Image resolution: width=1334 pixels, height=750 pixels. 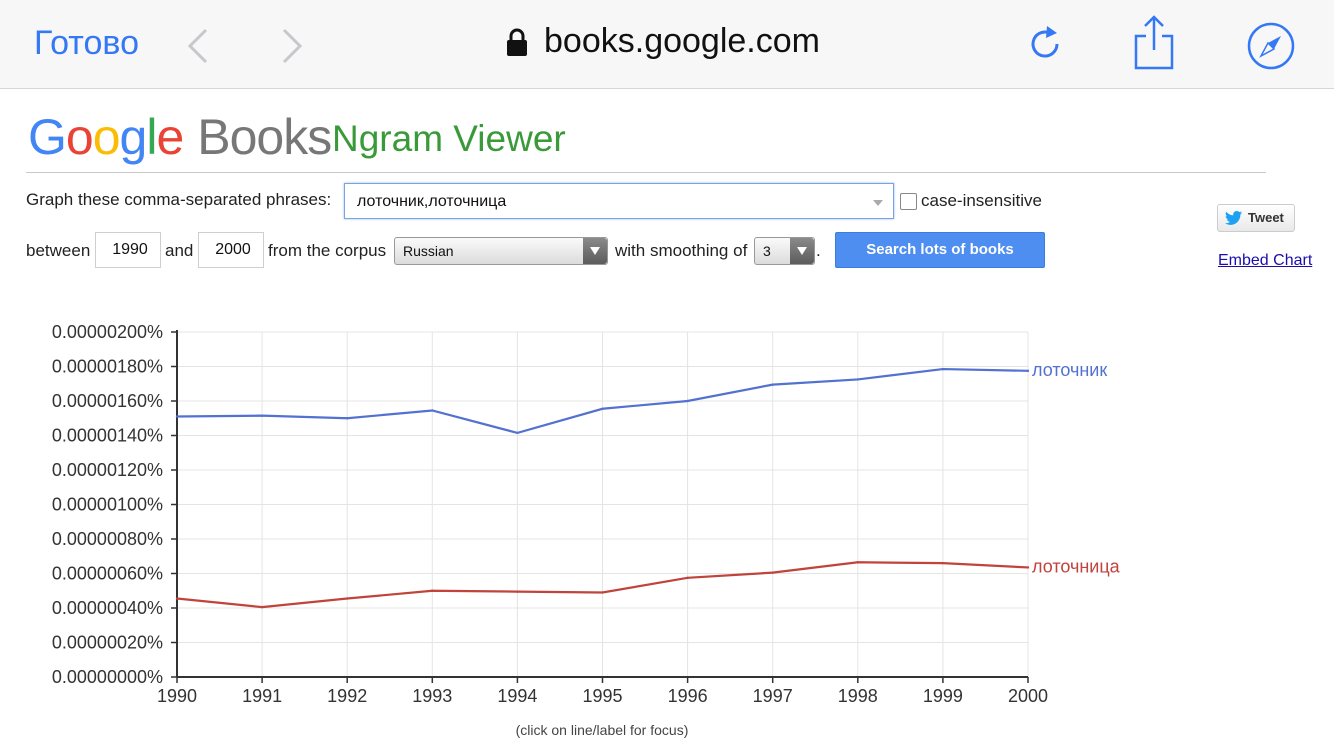 I want to click on y-tick-label: 0.00000060%, so click(x=107, y=574).